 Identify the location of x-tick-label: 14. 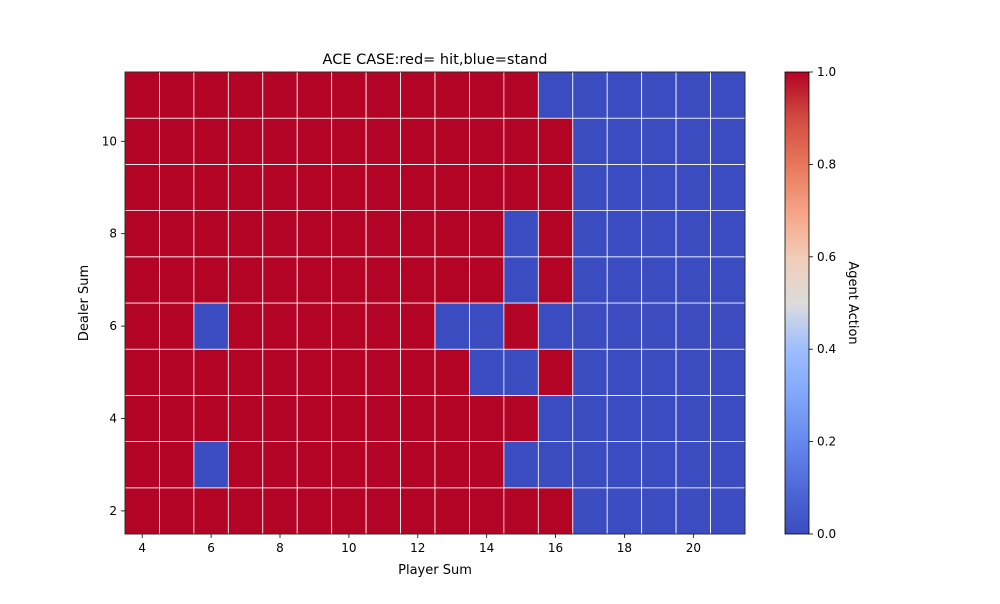
(486, 548).